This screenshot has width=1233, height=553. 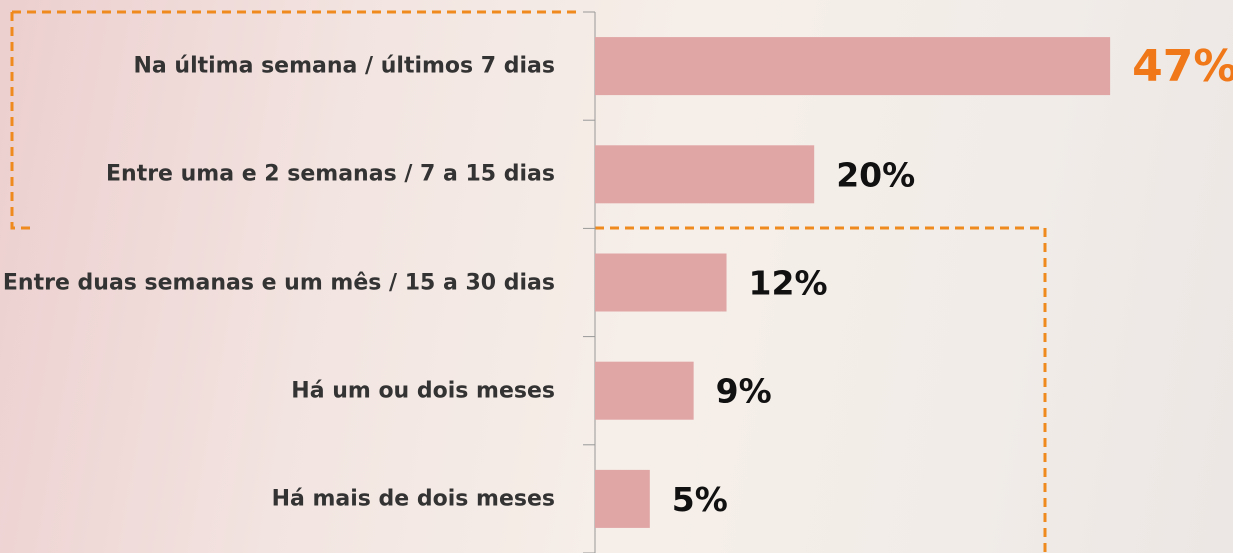 I want to click on value-label: 12%, so click(x=788, y=283).